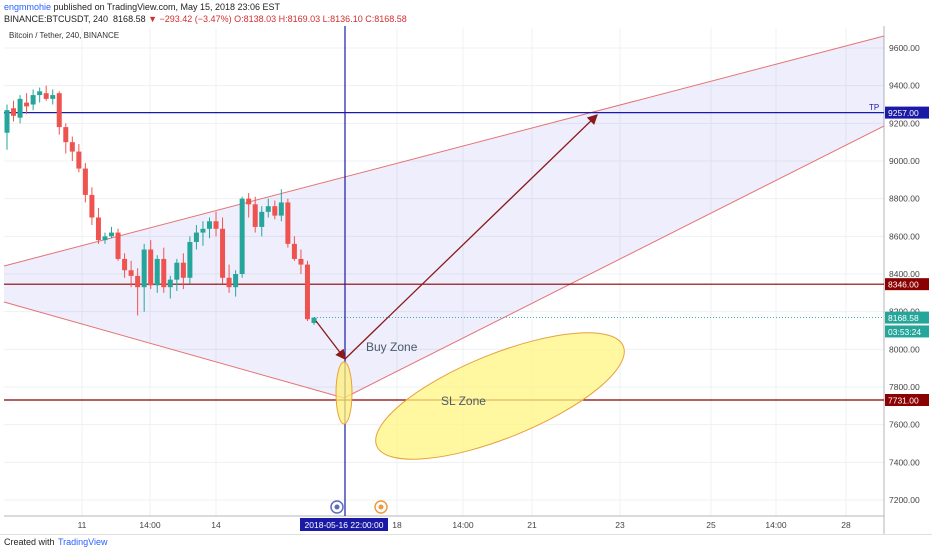 The image size is (932, 551). Describe the element at coordinates (82, 525) in the screenshot. I see `x-tick-label: 11` at that location.